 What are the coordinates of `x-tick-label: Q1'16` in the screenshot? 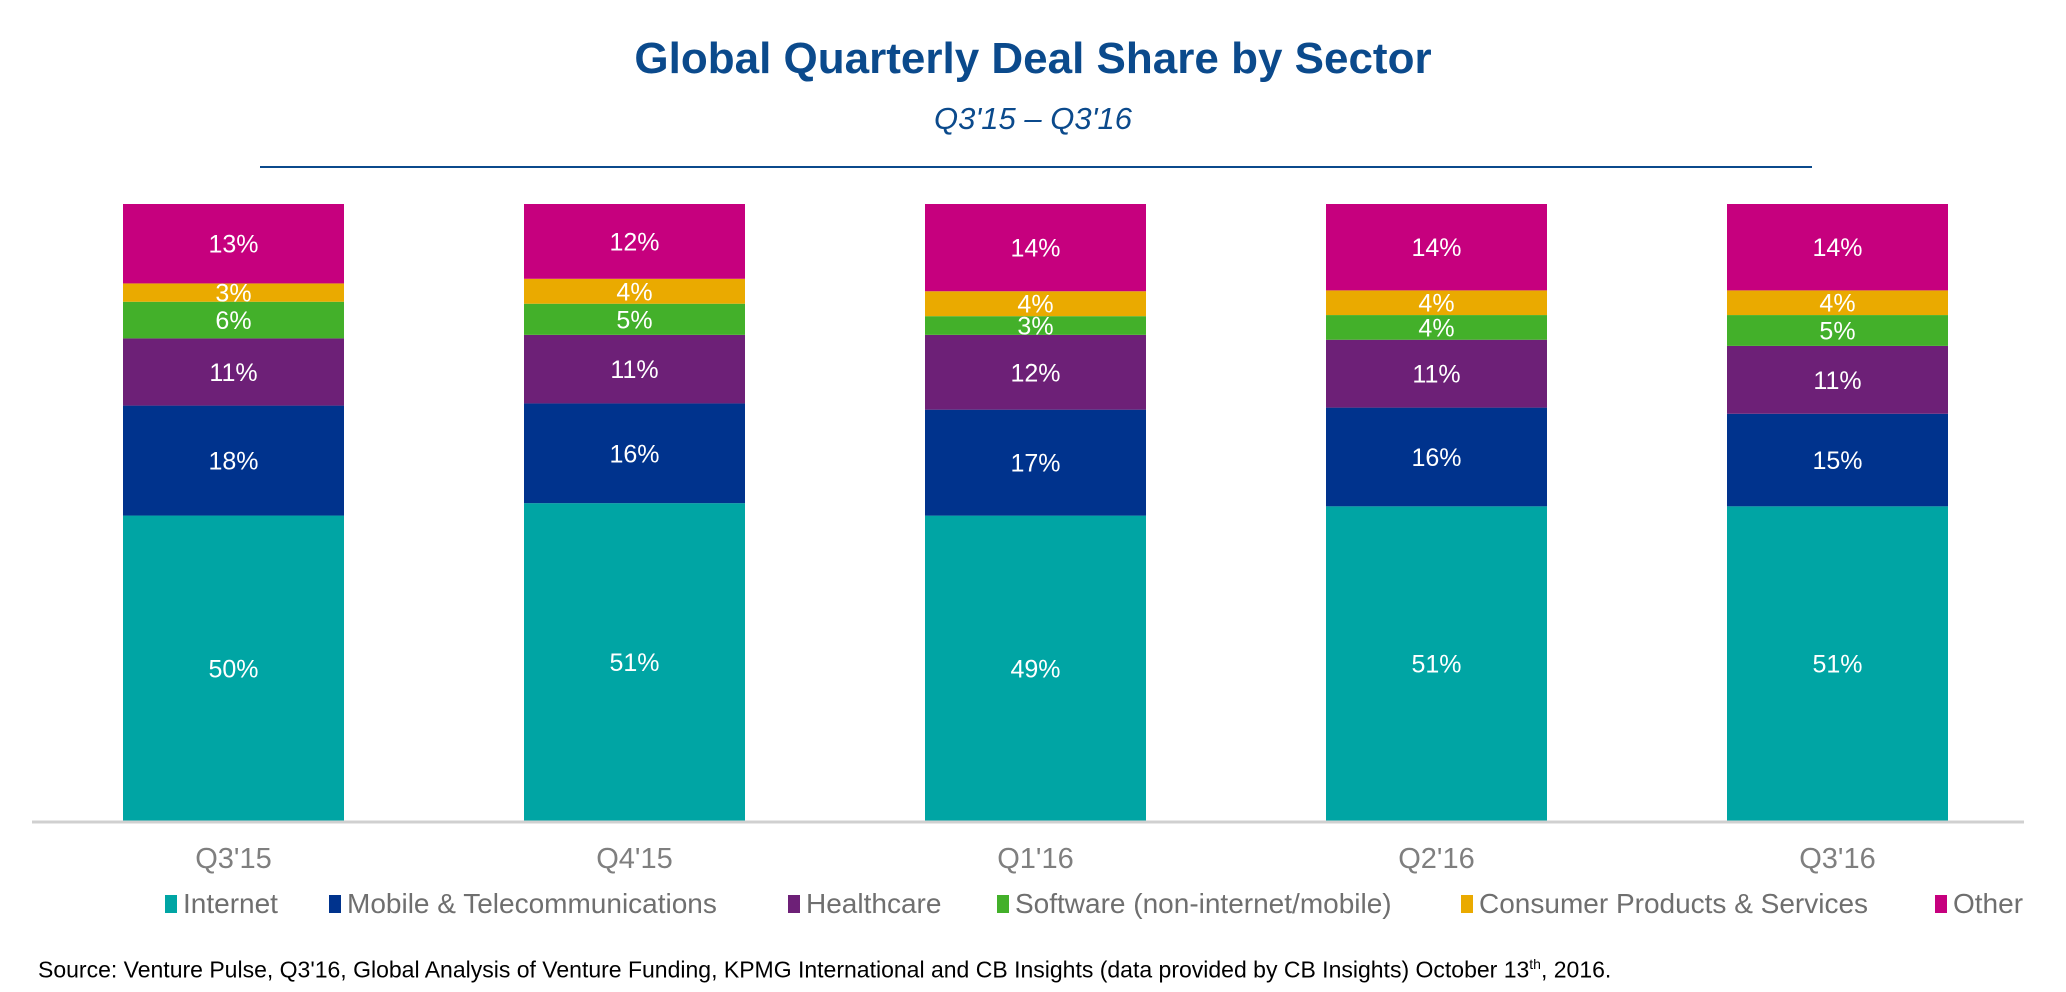 It's located at (1035, 859).